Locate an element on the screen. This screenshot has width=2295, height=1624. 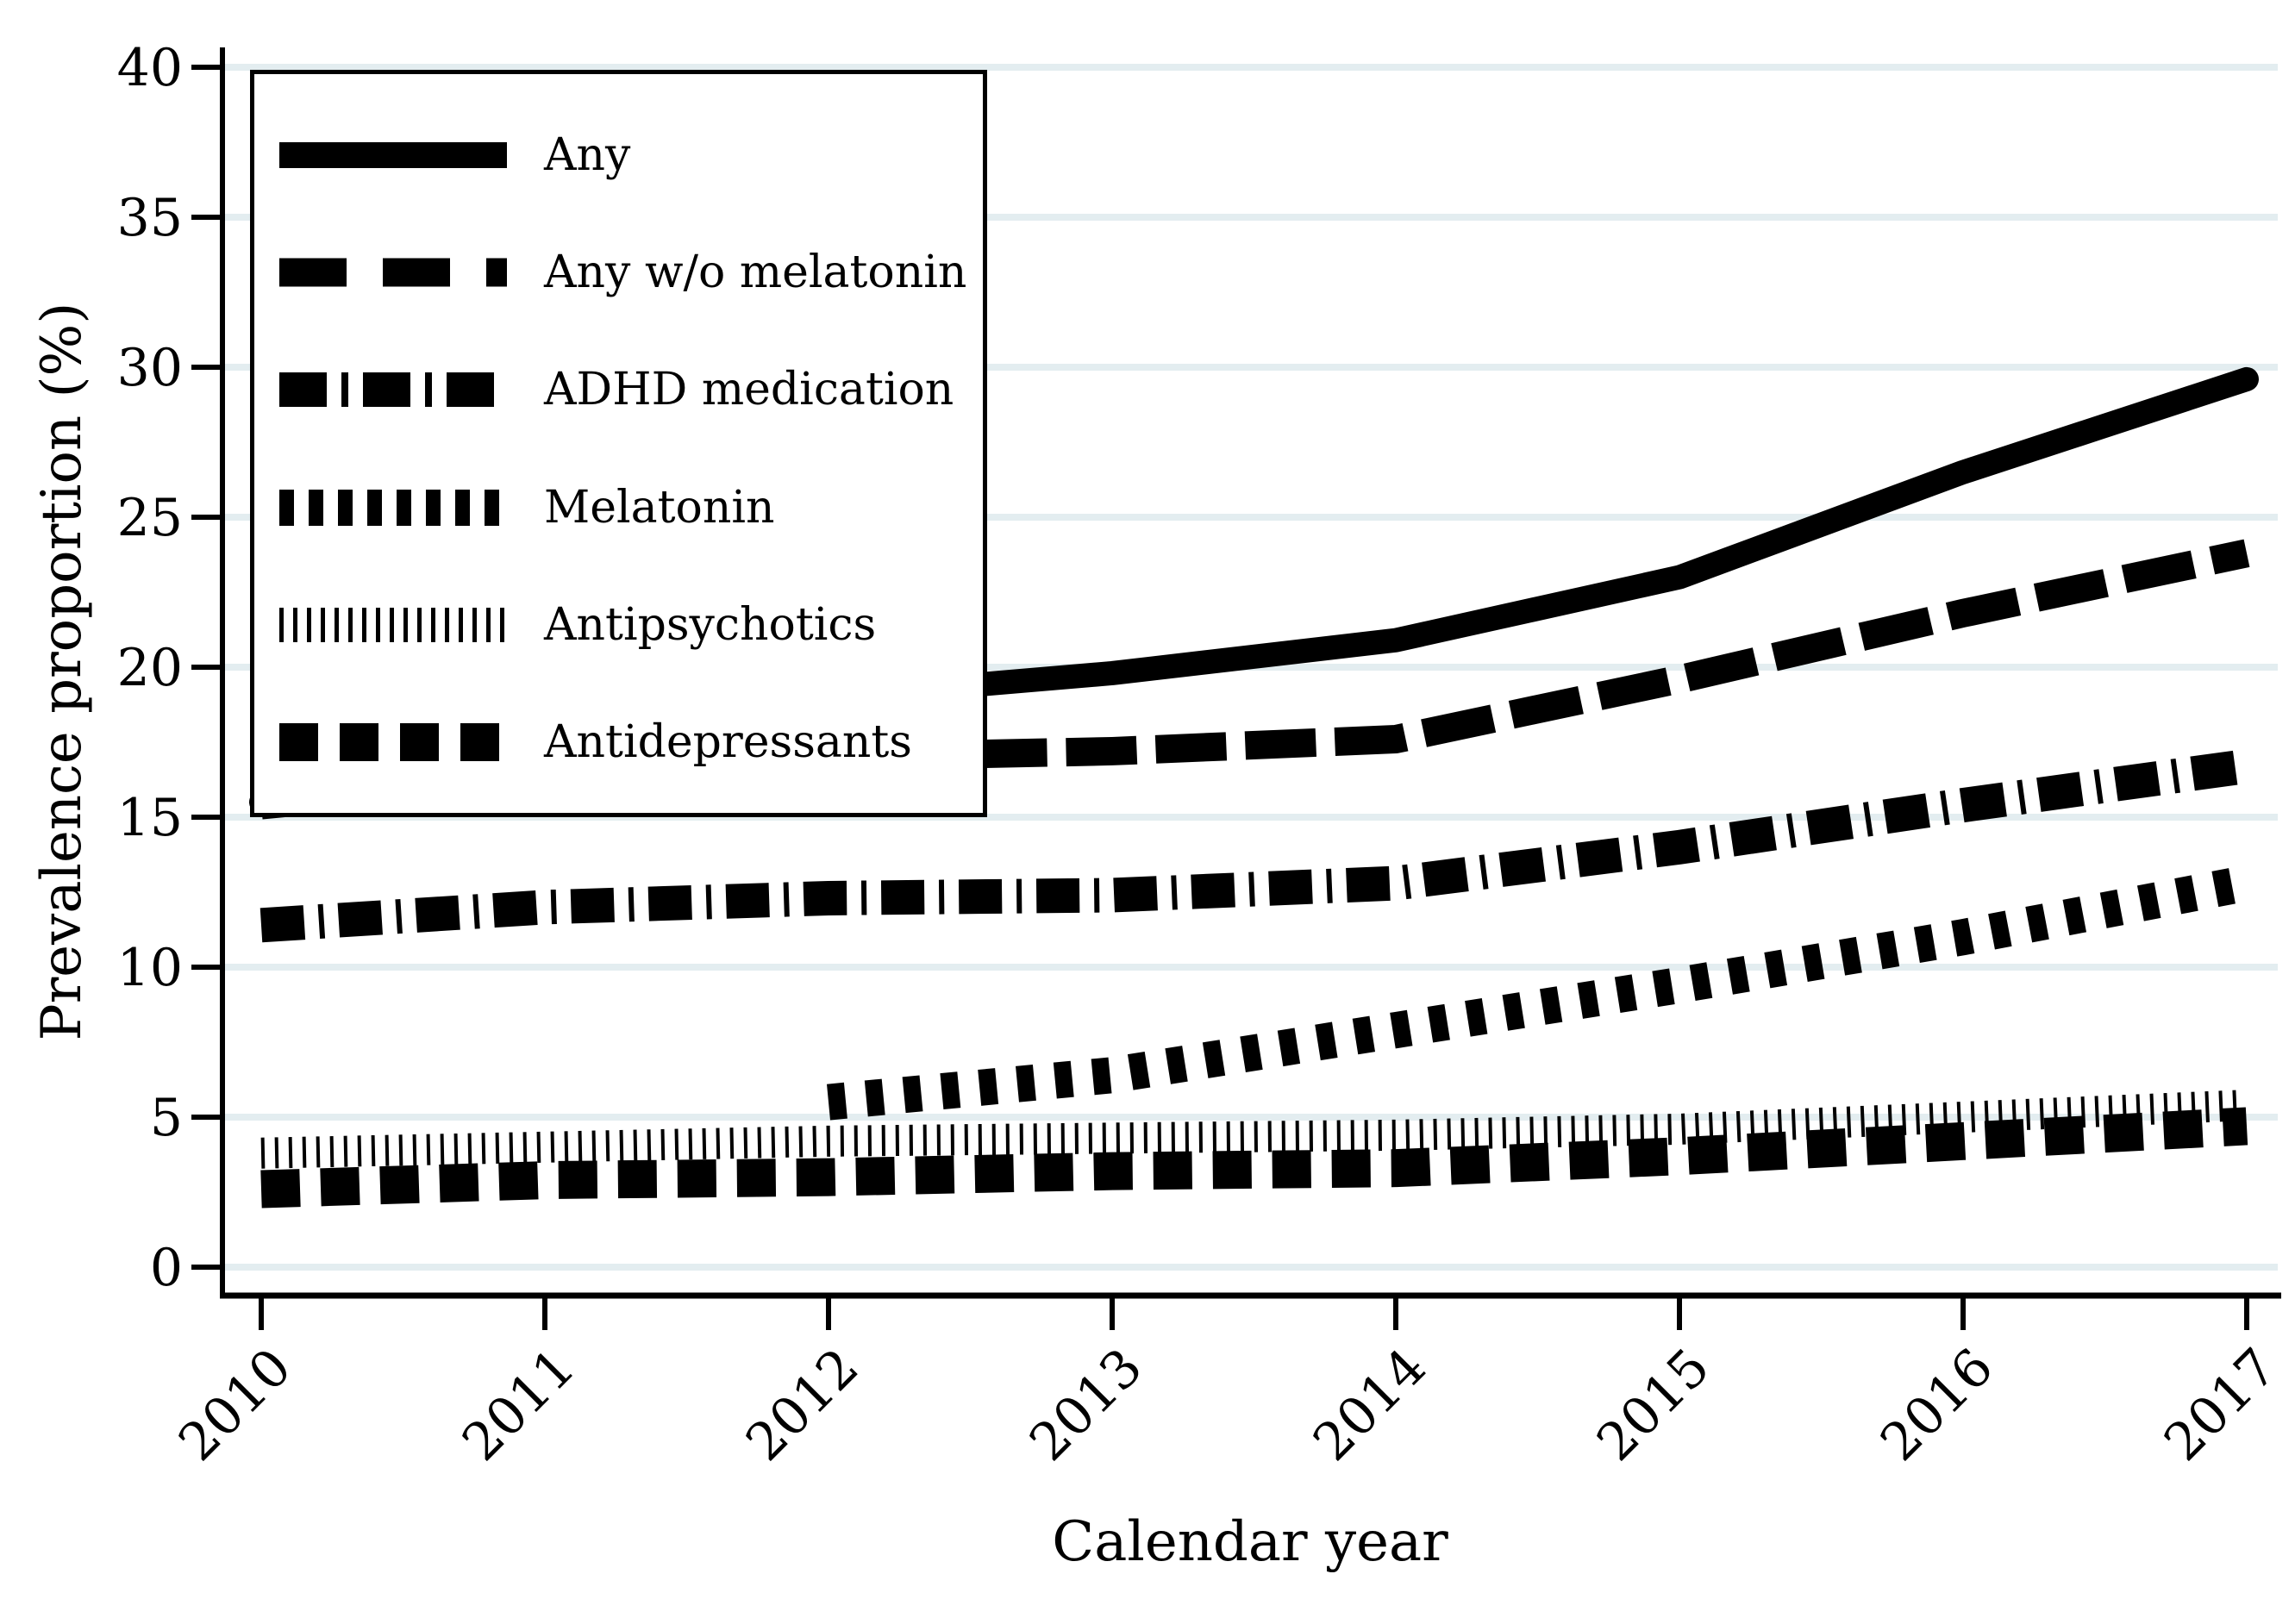
y-axis-tick-label: 10 is located at coordinates (150, 968).